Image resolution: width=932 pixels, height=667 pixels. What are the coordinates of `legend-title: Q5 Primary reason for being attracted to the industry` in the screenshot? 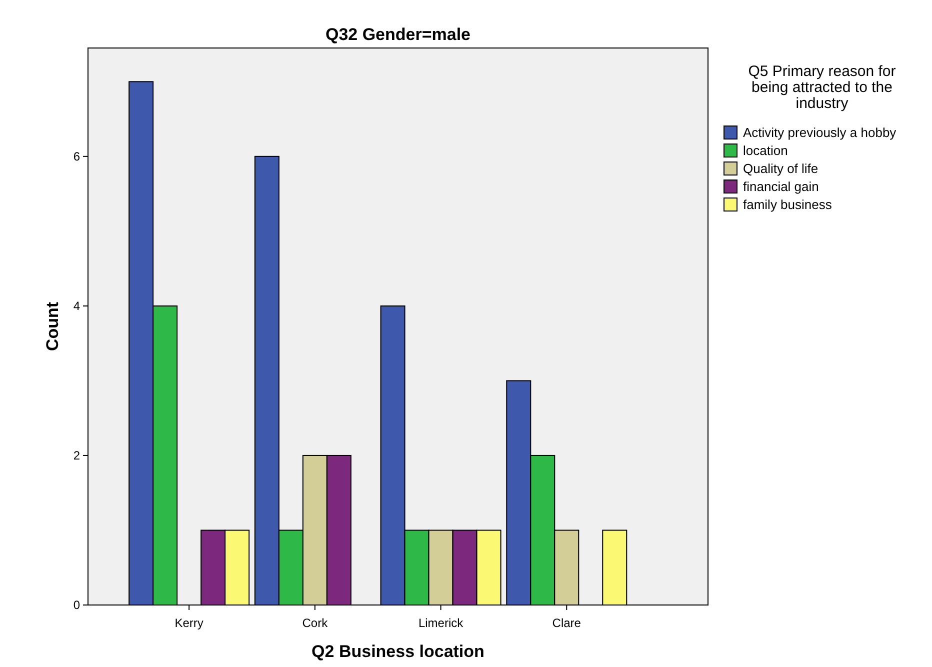 It's located at (822, 87).